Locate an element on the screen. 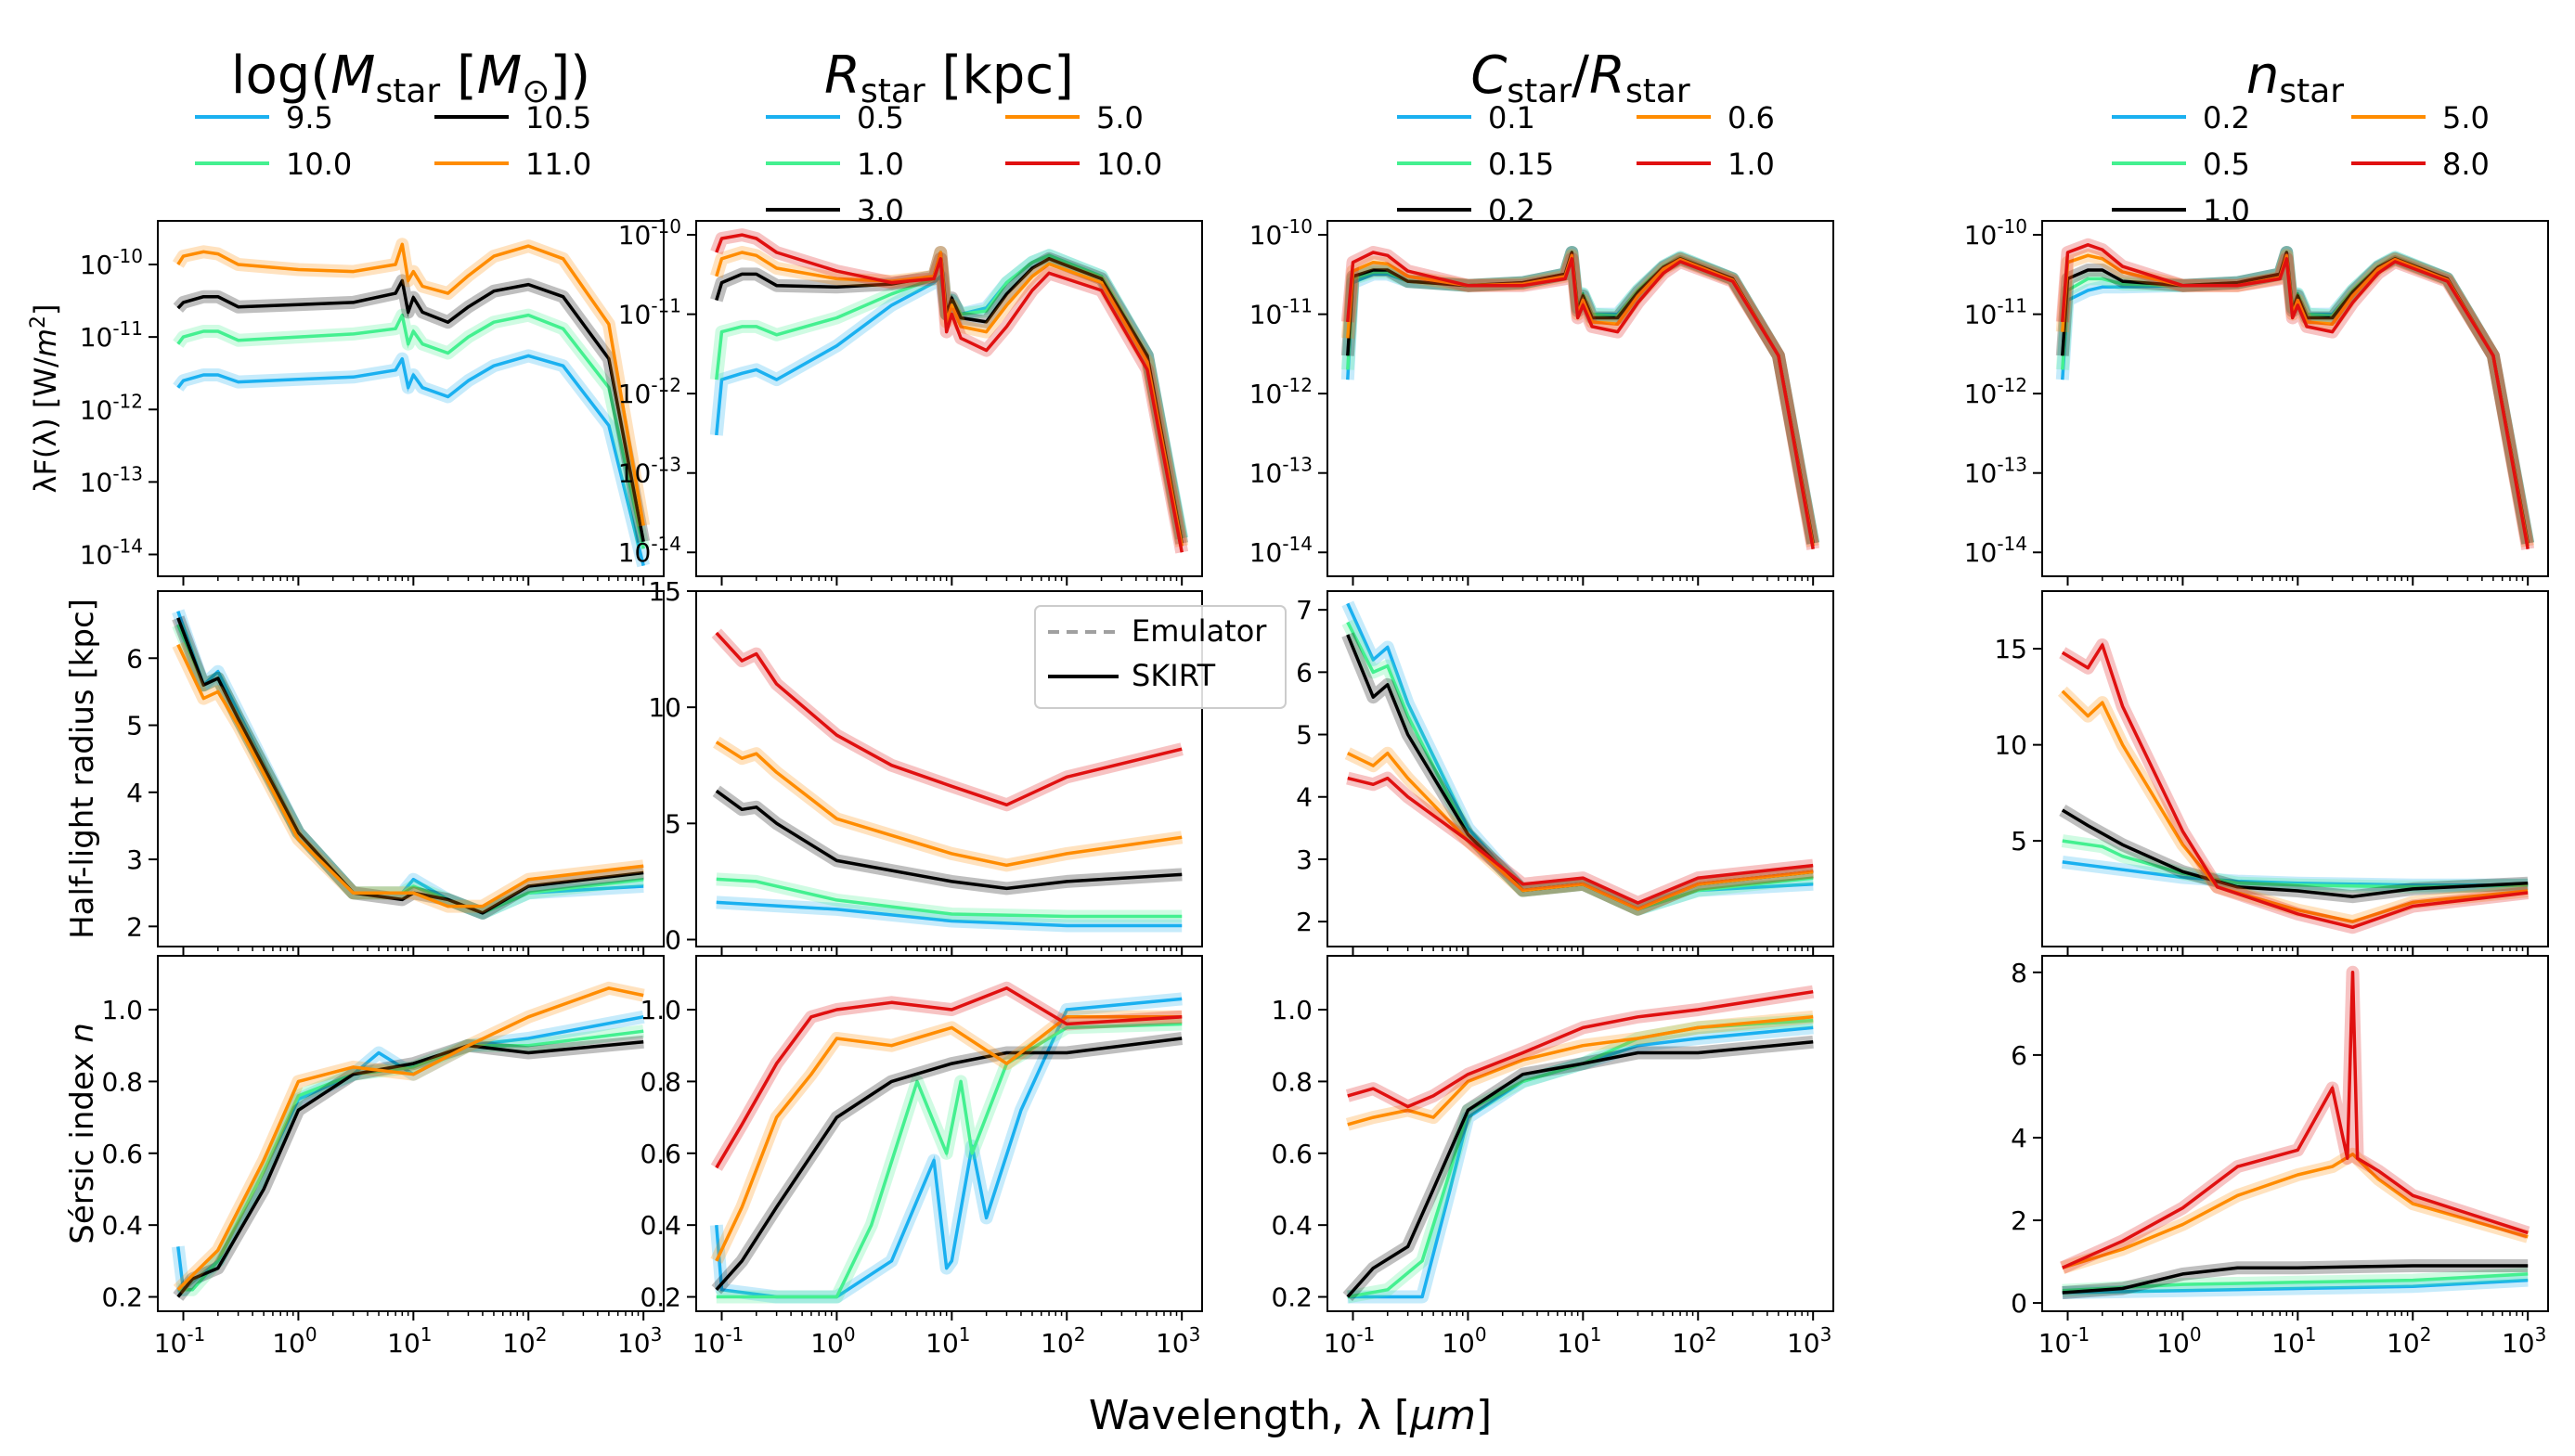 Image resolution: width=2575 pixels, height=1456 pixels. x-tick-label-0-1: 10⁰ is located at coordinates (294, 1341).